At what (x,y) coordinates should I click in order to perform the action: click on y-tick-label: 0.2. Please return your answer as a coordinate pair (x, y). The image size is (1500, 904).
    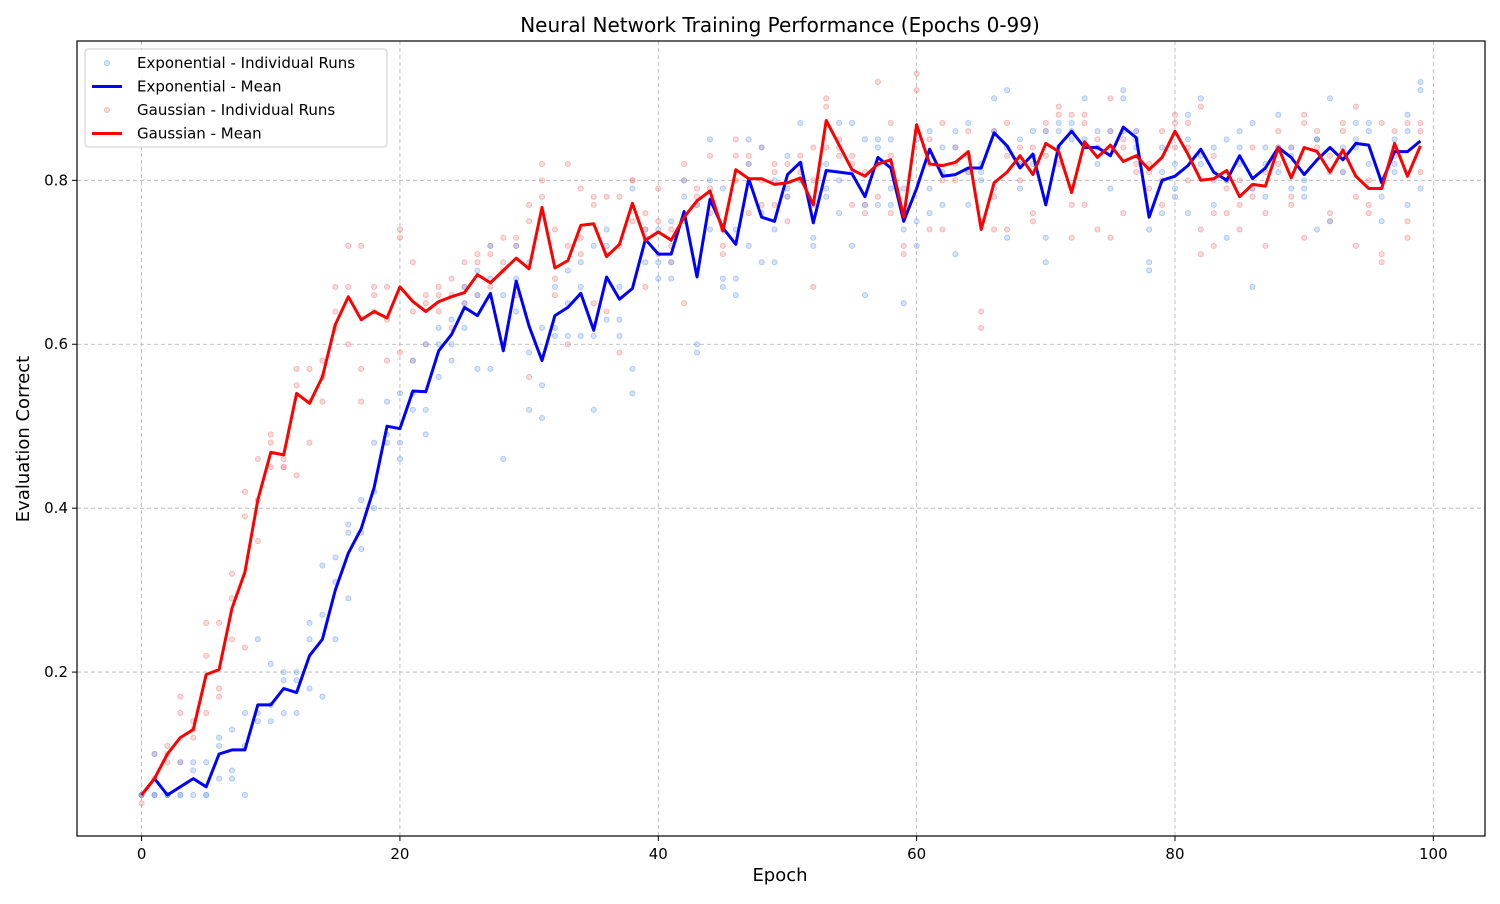
    Looking at the image, I should click on (56, 672).